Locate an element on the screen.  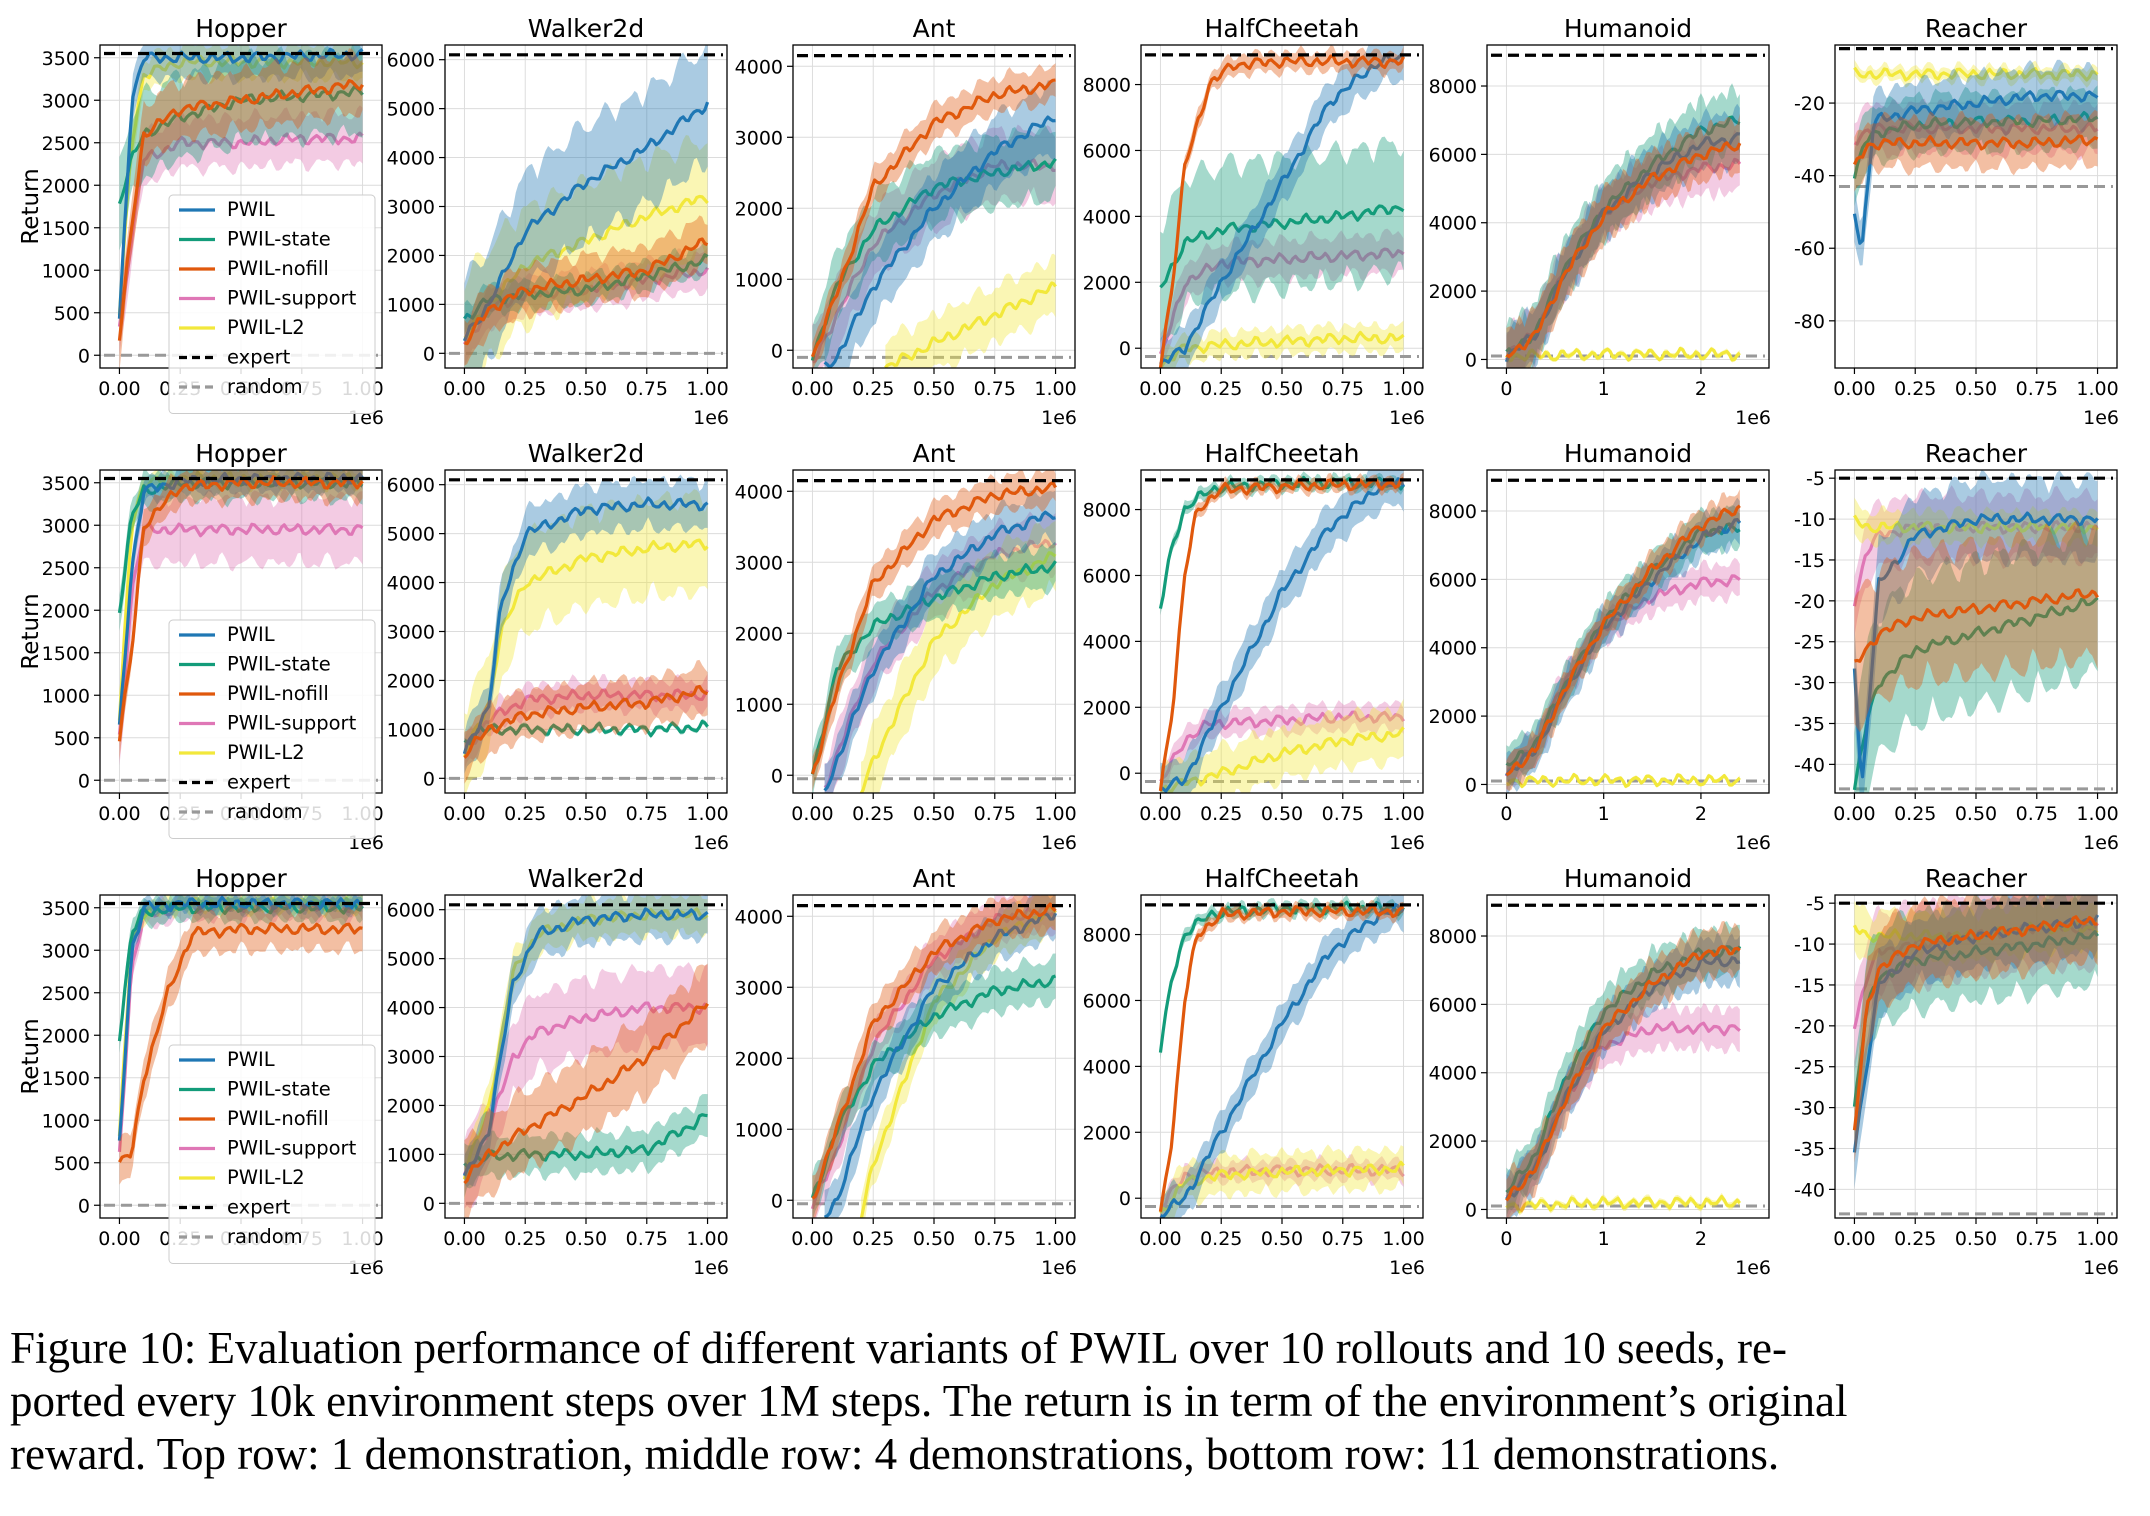
legend-label: PWIL-L2 is located at coordinates (266, 327).